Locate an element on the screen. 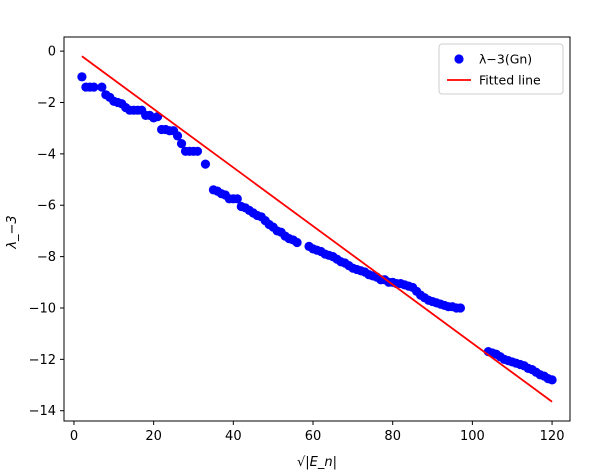  x-tick-label: 120 is located at coordinates (552, 436).